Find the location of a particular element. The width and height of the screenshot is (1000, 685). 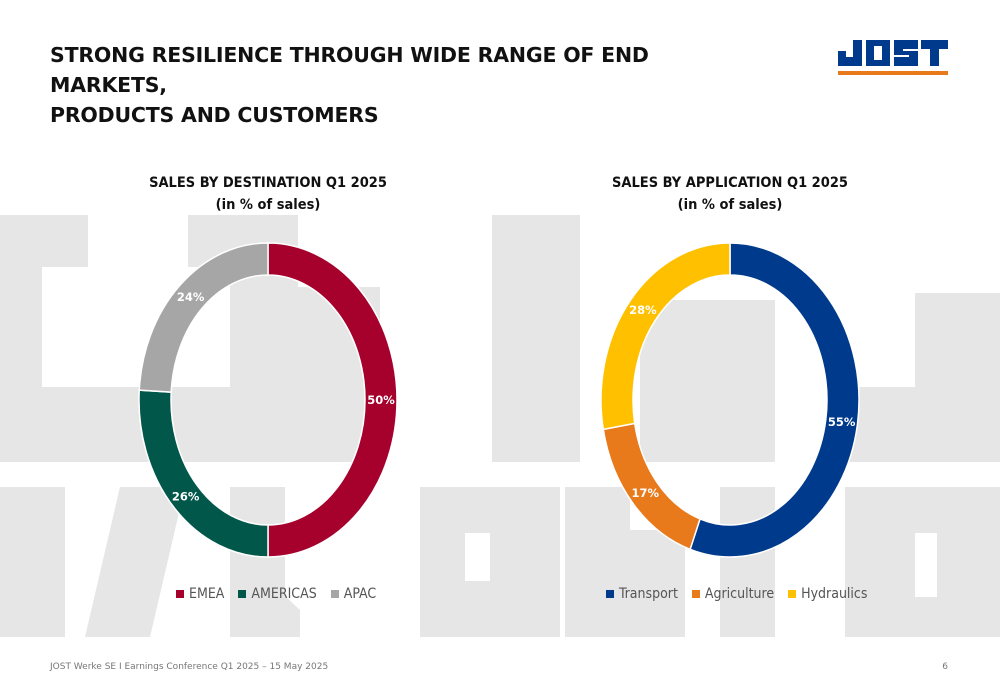

legend-item-apac: APAC is located at coordinates (353, 594).